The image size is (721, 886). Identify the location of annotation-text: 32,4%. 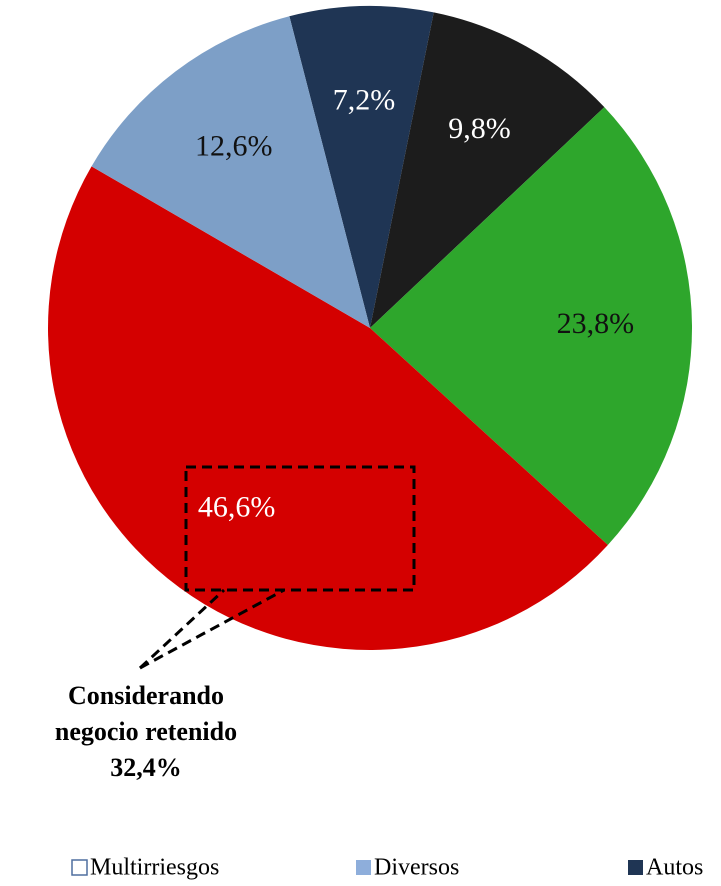
(146, 767).